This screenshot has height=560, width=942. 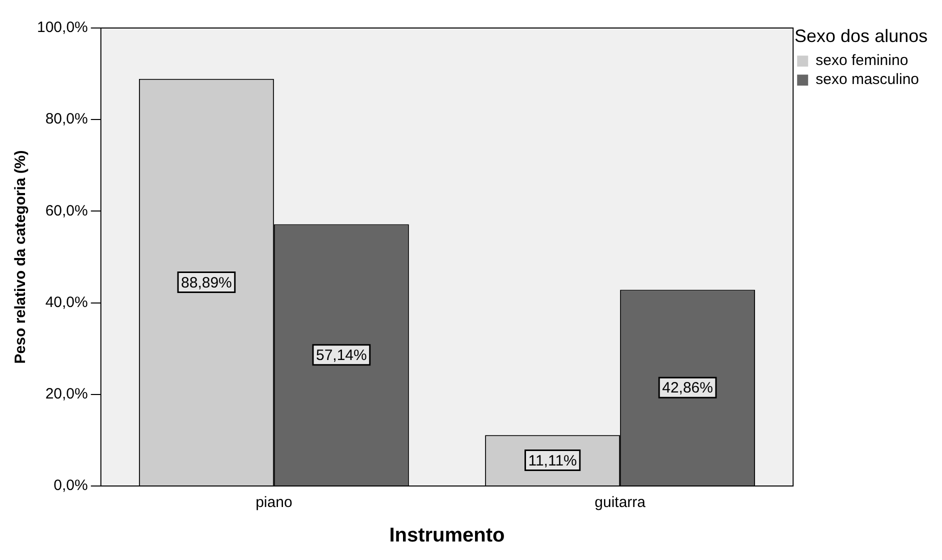 What do you see at coordinates (341, 355) in the screenshot?
I see `data-label: 57,14%` at bounding box center [341, 355].